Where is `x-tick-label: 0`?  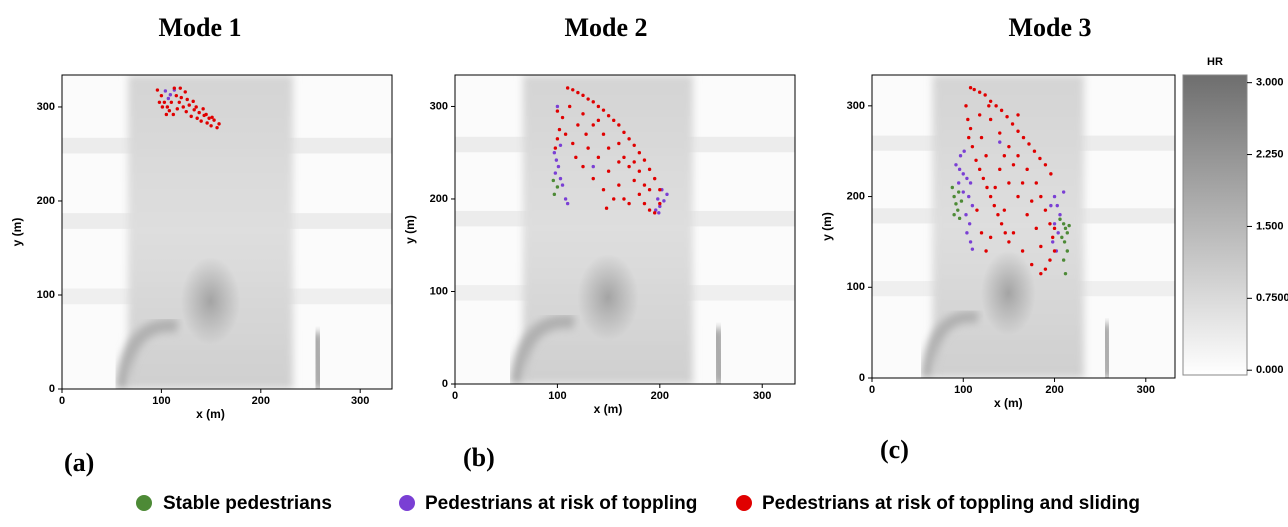 x-tick-label: 0 is located at coordinates (455, 396).